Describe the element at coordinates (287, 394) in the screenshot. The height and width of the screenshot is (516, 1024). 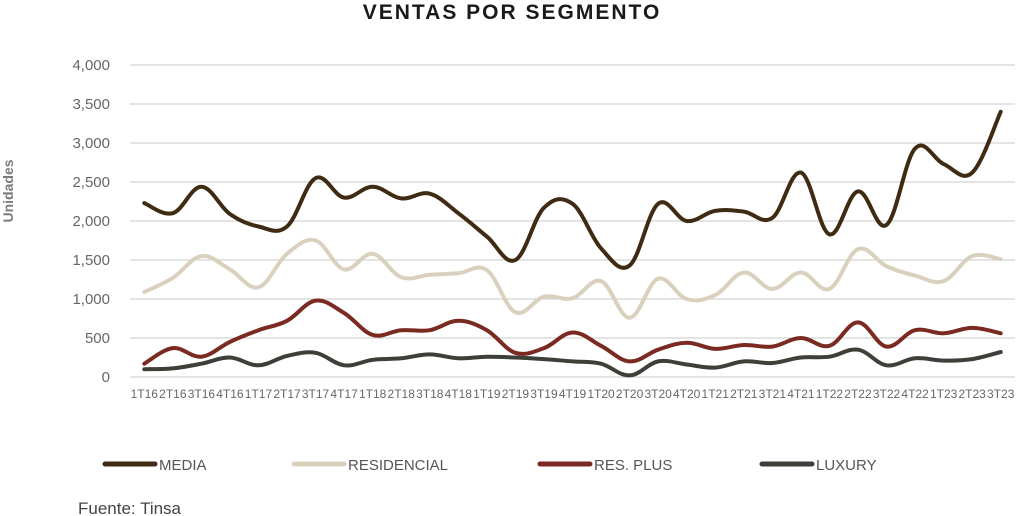
I see `x-tick-label: 2T17` at that location.